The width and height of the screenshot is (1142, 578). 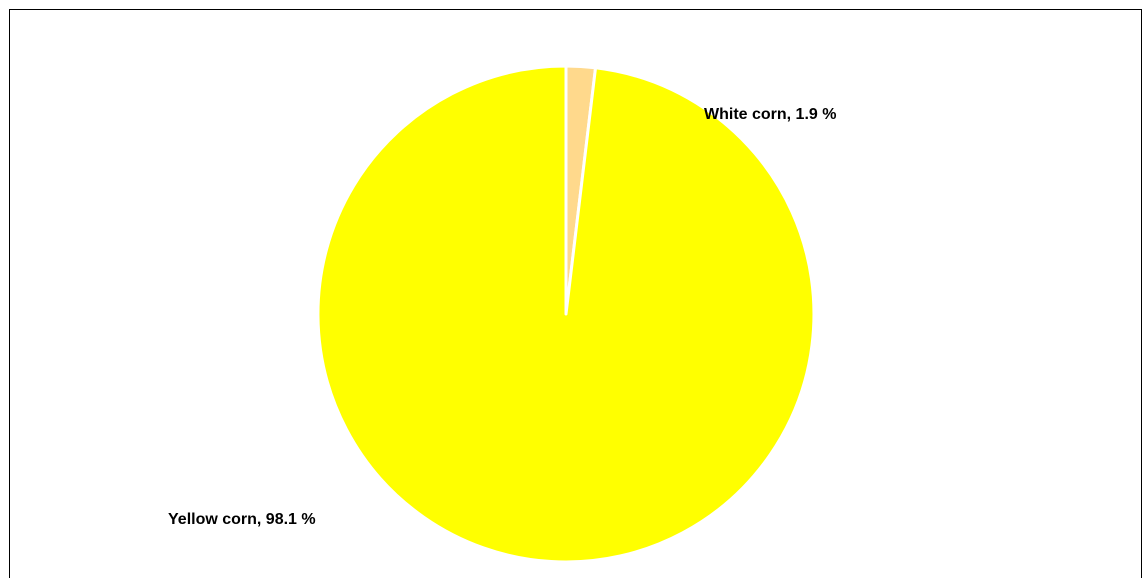 I want to click on slice-label-white-corn: White corn, 1.9 %, so click(x=770, y=114).